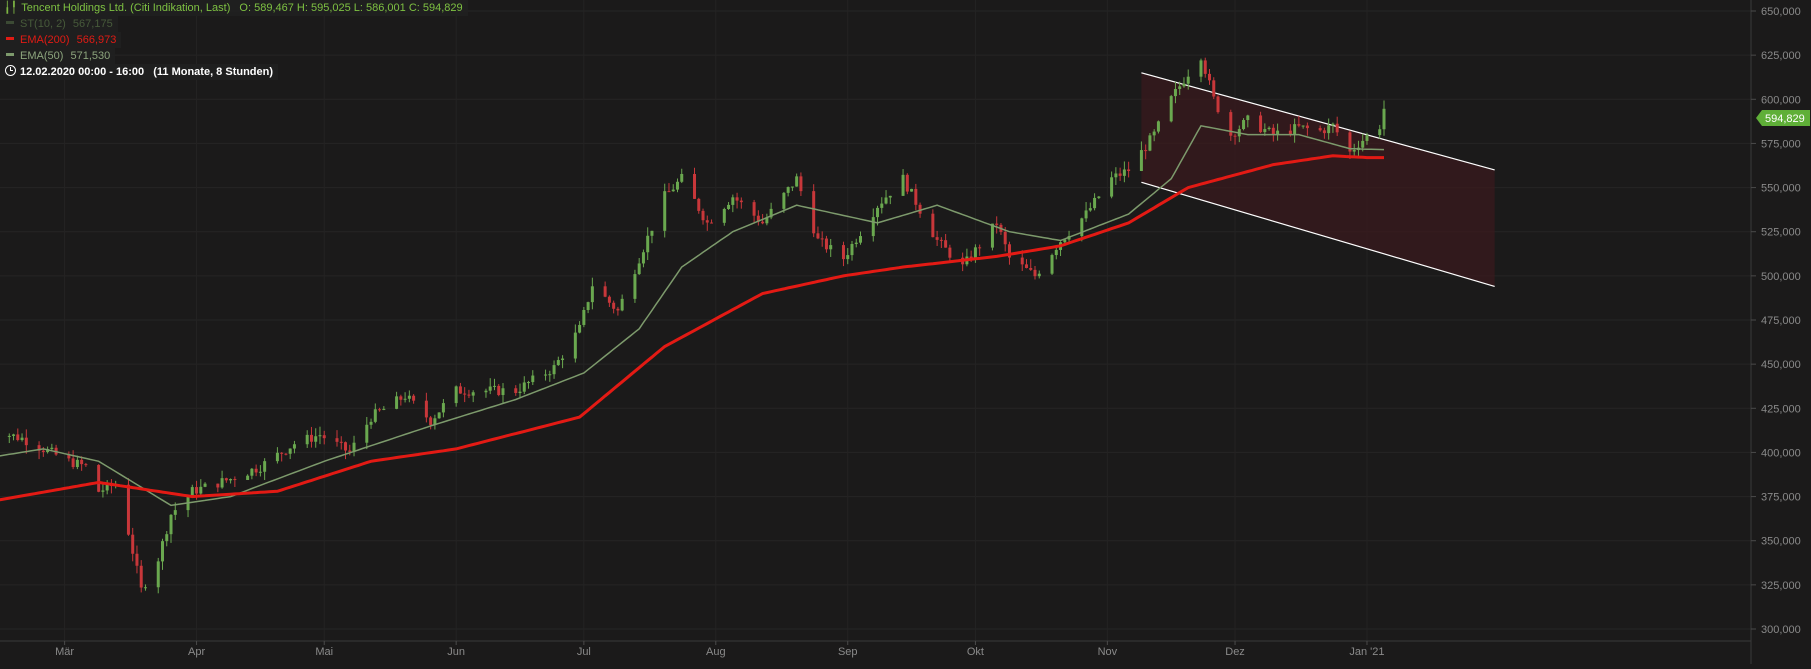  Describe the element at coordinates (1318, 234) in the screenshot. I see `channel-lower-line` at that location.